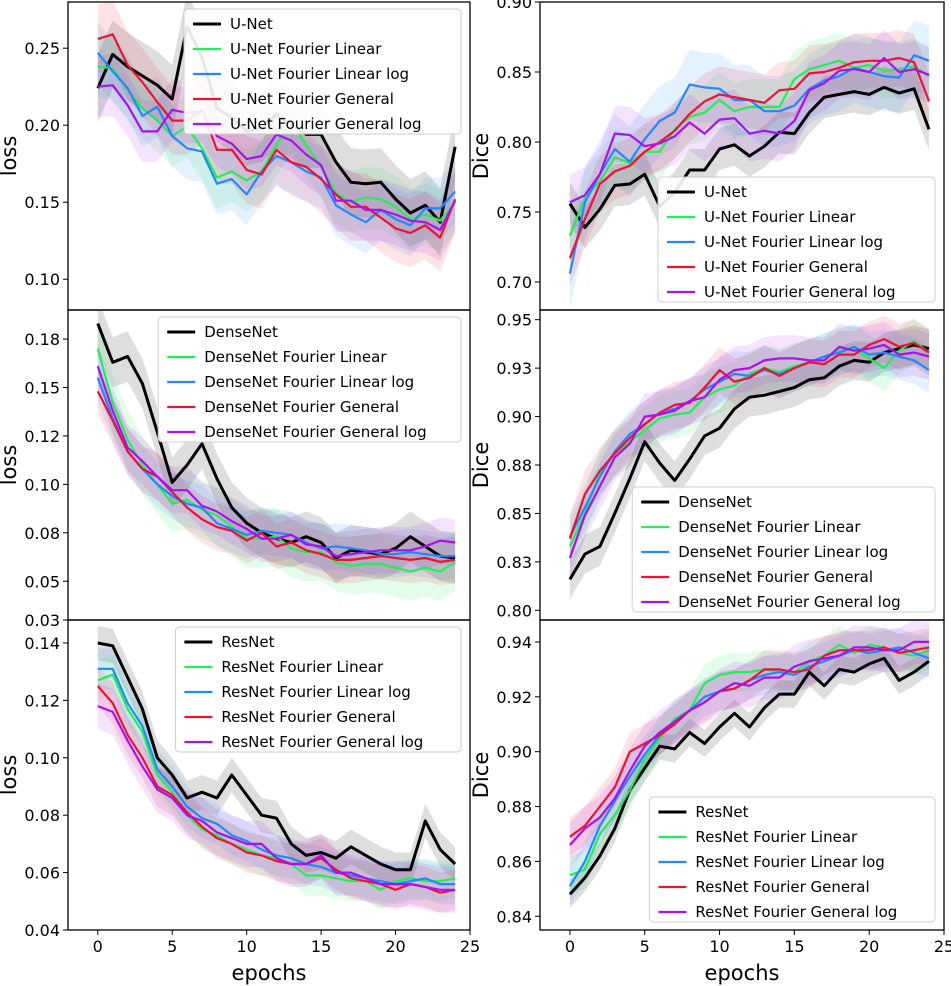 Image resolution: width=951 pixels, height=986 pixels. I want to click on series-line-u-net-fourier-linear-log, so click(276, 139).